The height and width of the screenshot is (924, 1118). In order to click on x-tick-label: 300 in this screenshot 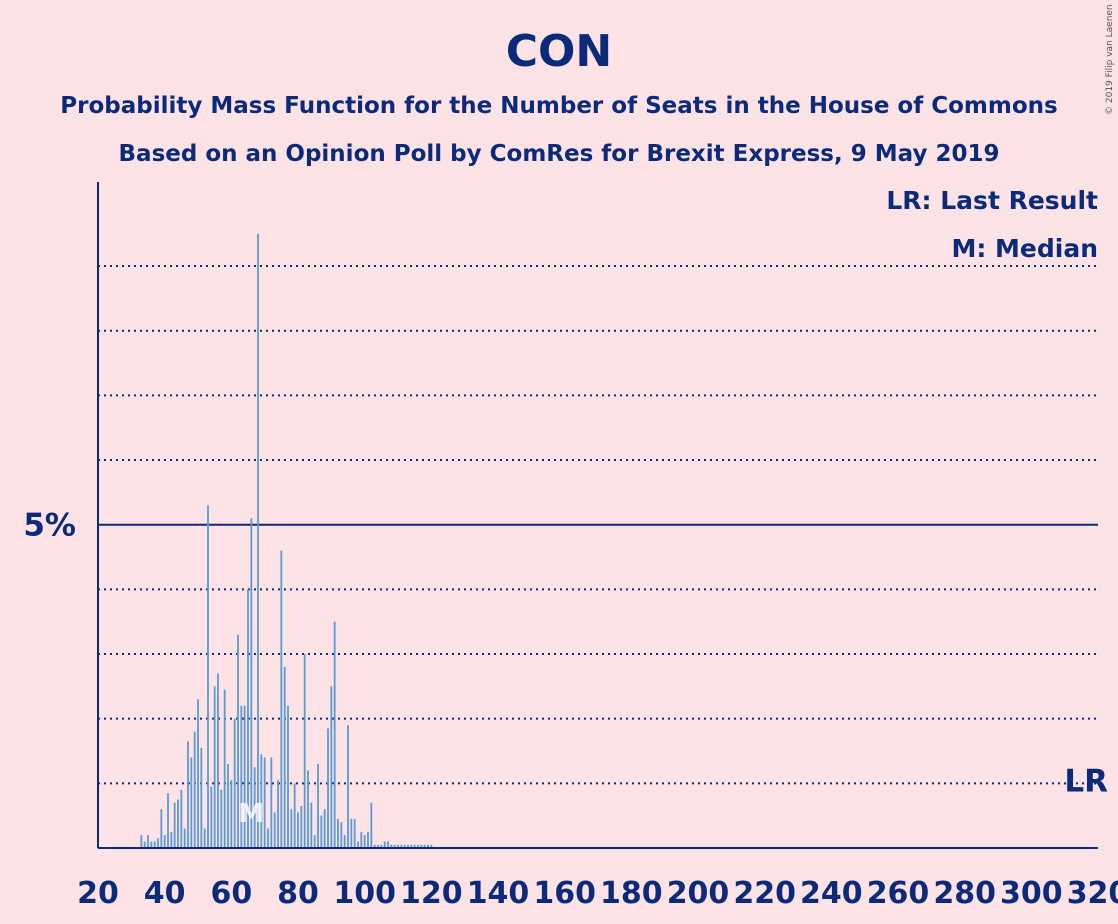, I will do `click(1031, 893)`.